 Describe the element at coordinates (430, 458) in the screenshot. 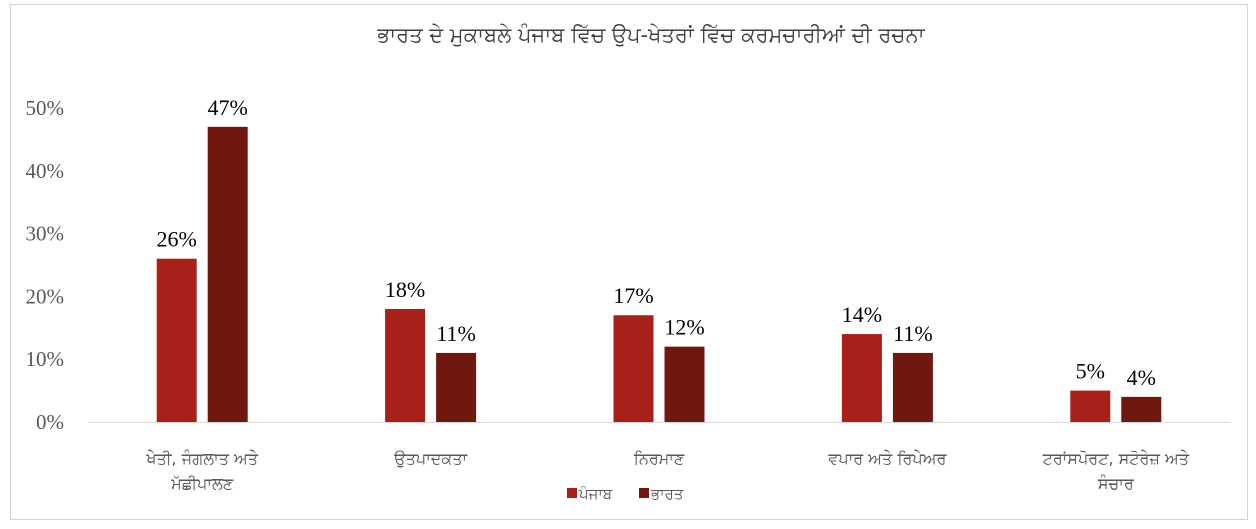

I see `x-tick-label: ਉਤਪਾਦਕਤਾ` at that location.